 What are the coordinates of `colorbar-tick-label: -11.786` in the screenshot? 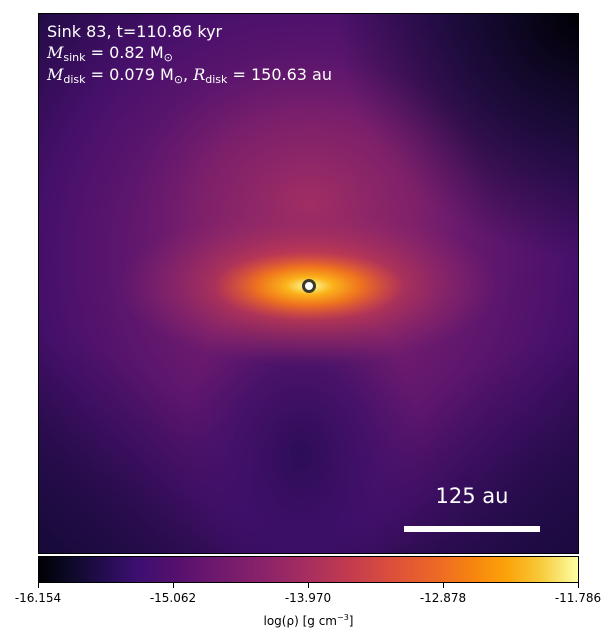 It's located at (578, 598).